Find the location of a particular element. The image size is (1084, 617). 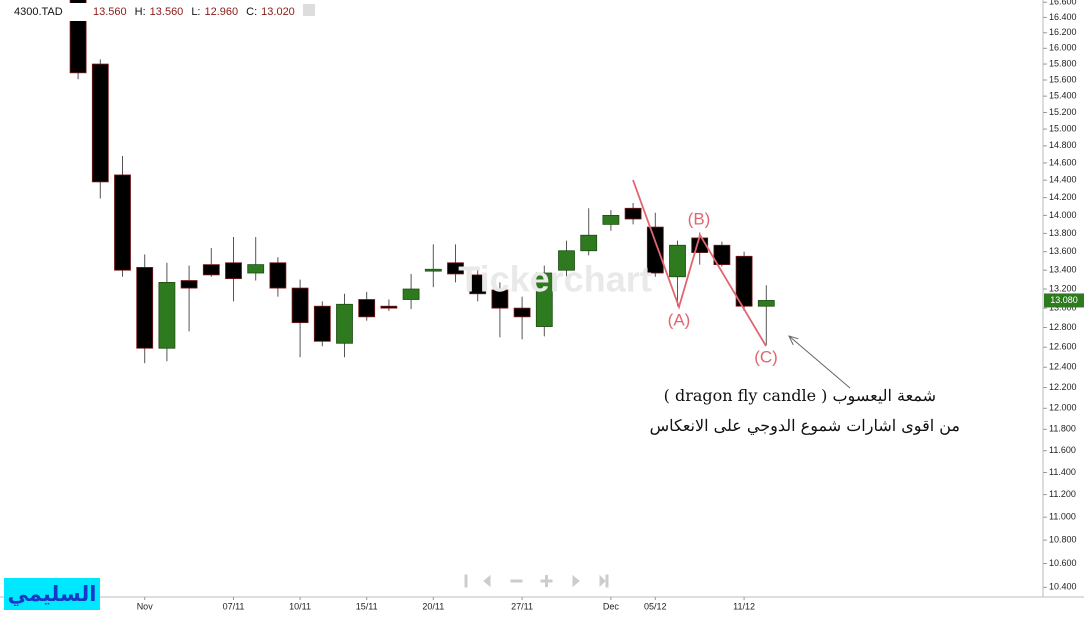

note-line: من اقوى اشارات شموع الدوجي على الانعكاس is located at coordinates (804, 425).